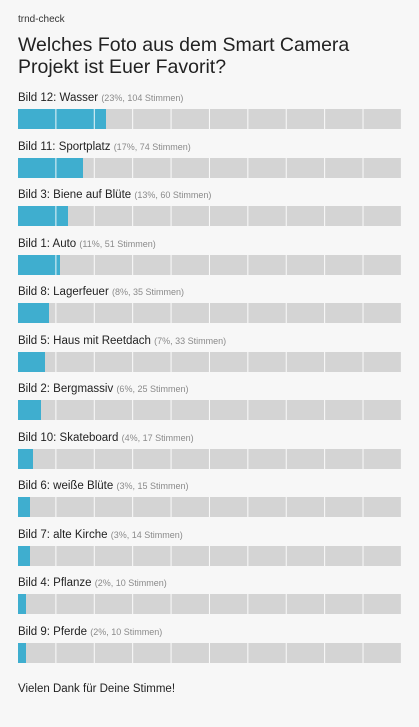  What do you see at coordinates (55, 583) in the screenshot?
I see `poll-option-label: Bild 4: Pflanze` at bounding box center [55, 583].